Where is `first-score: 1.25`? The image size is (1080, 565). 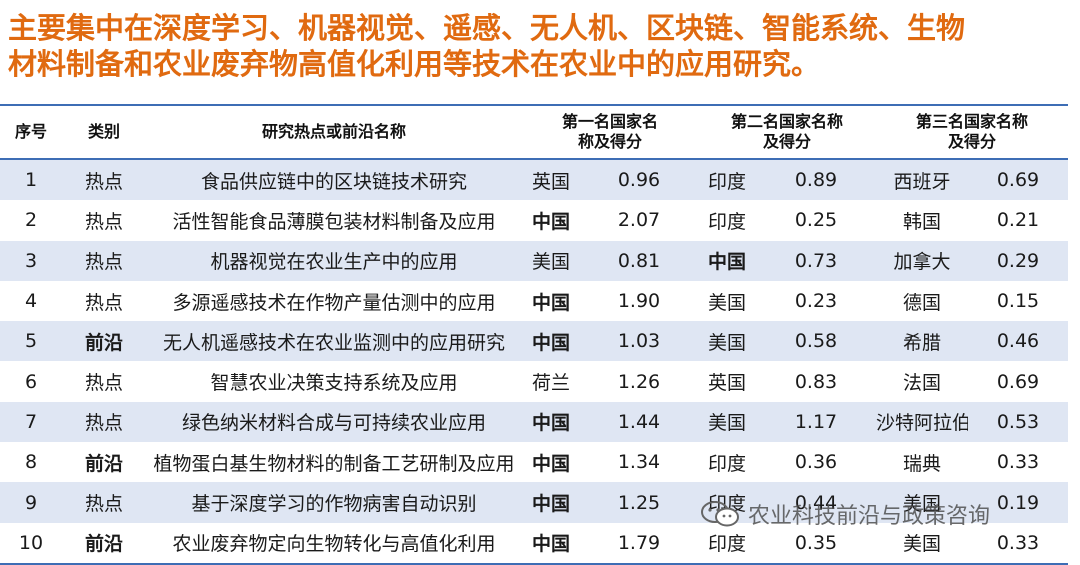
first-score: 1.25 is located at coordinates (639, 502).